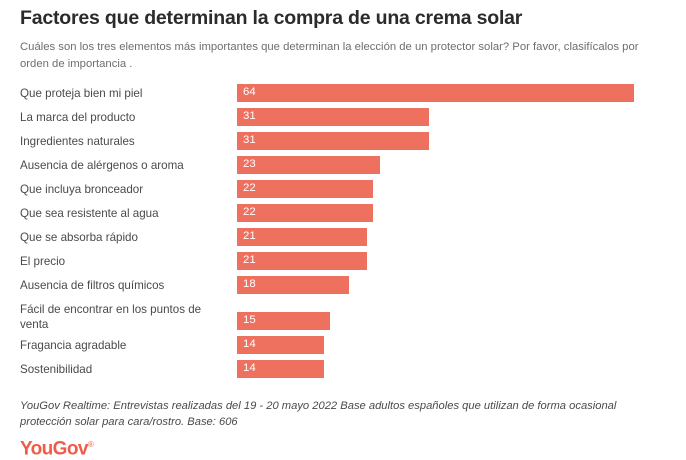 This screenshot has width=686, height=460. I want to click on bar-category-label: Fragancia agradable, so click(73, 345).